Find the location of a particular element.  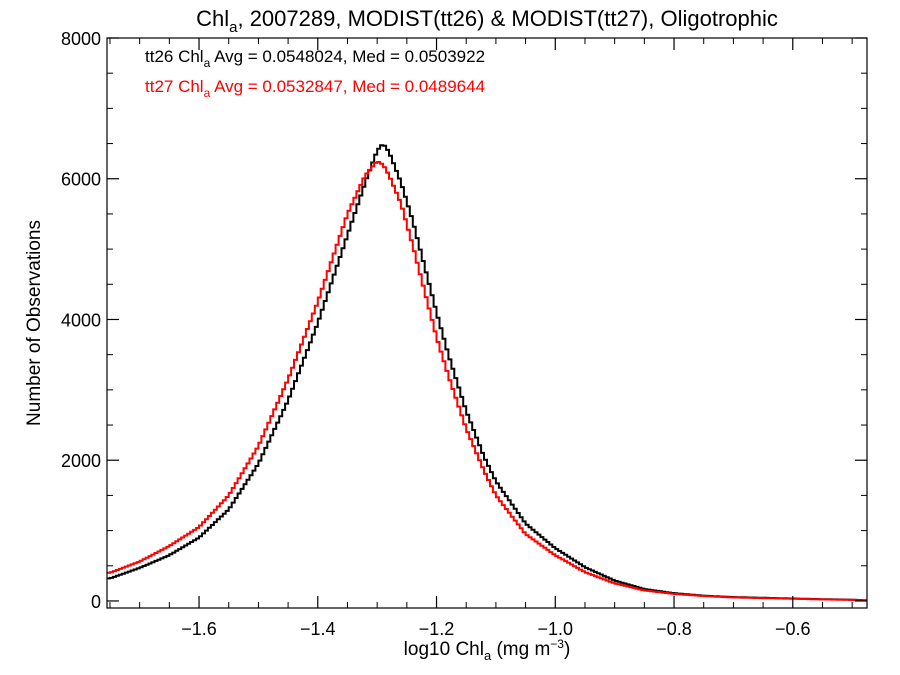

y-tick-label: 2000 is located at coordinates (81, 461).